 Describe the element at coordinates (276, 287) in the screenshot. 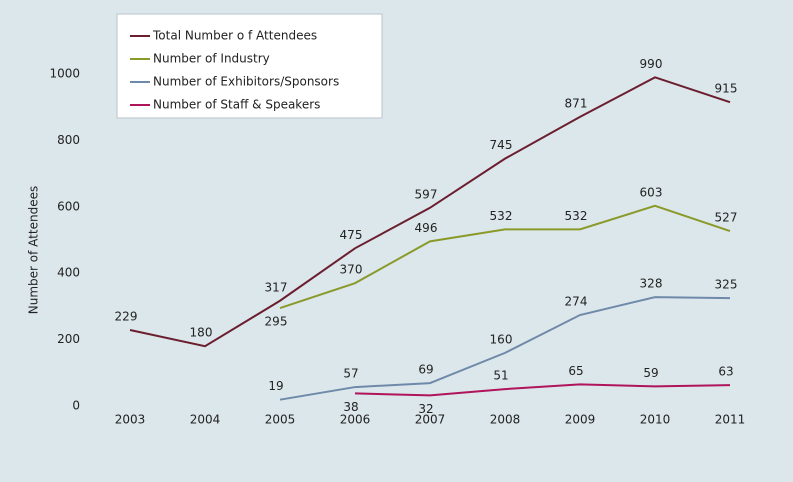

I see `data-label: 317` at that location.